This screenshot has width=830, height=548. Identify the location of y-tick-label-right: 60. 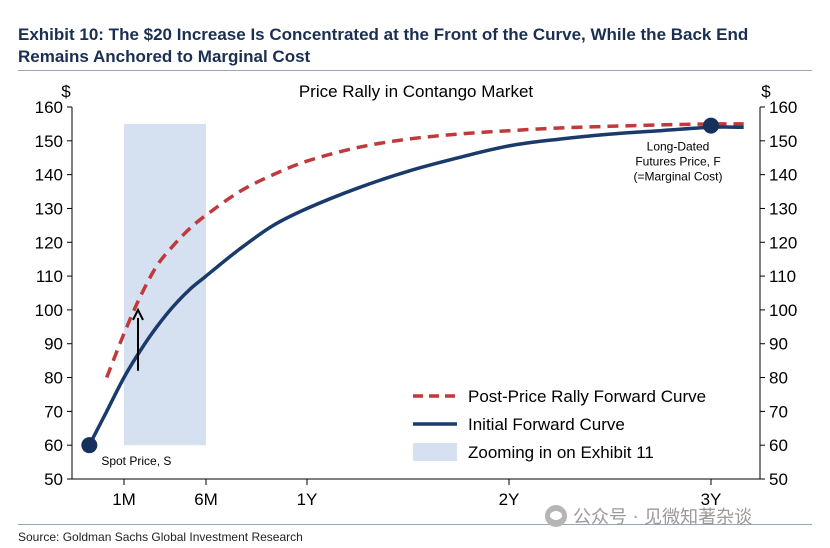
(778, 445).